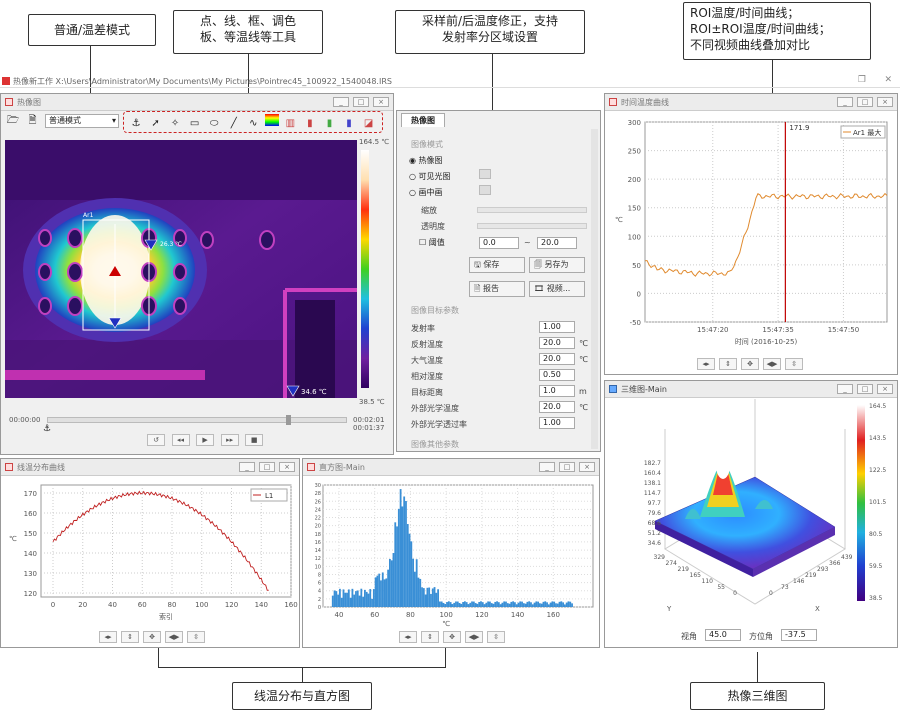 The height and width of the screenshot is (715, 900). What do you see at coordinates (532, 226) in the screenshot?
I see `transparency-slider` at bounding box center [532, 226].